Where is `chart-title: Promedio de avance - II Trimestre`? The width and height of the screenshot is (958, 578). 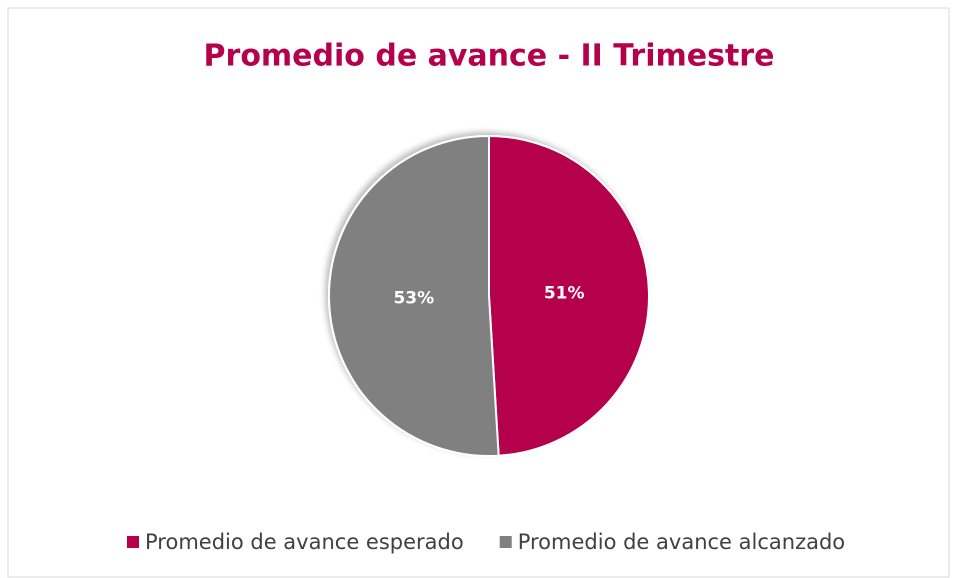
chart-title: Promedio de avance - II Trimestre is located at coordinates (489, 56).